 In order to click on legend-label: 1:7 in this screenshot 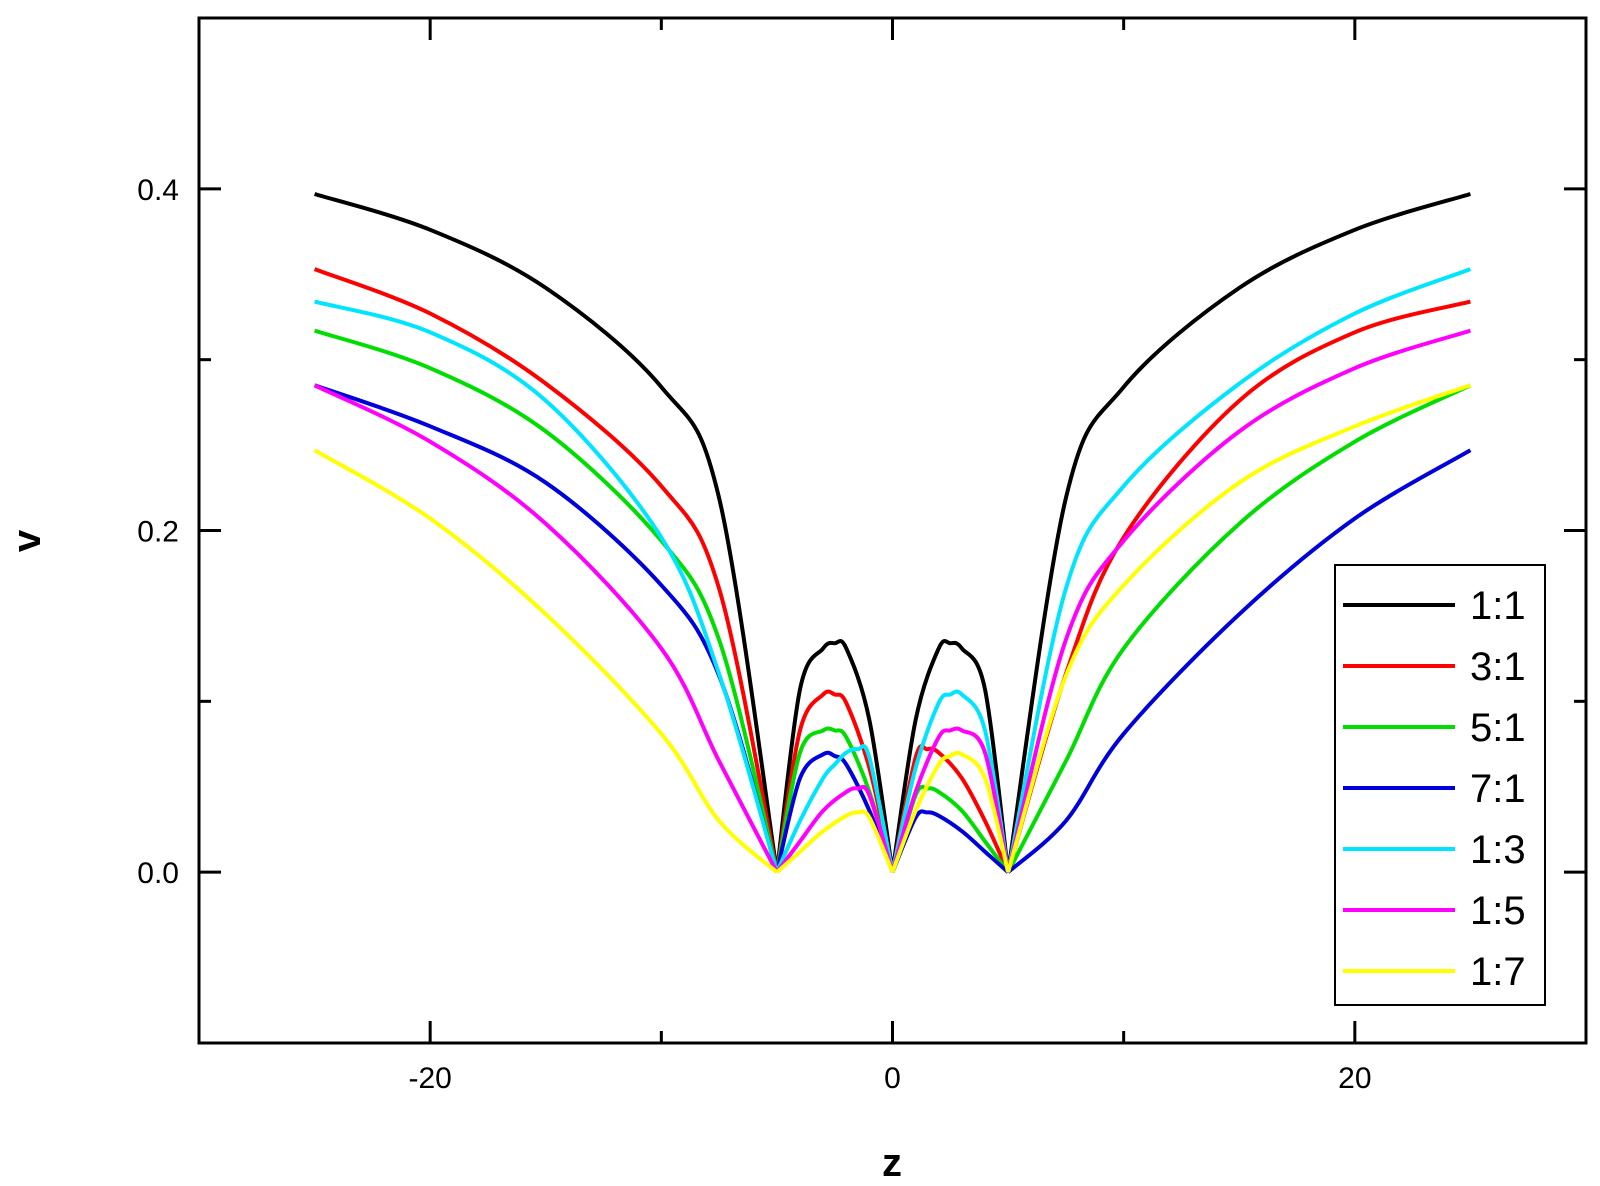, I will do `click(1498, 972)`.